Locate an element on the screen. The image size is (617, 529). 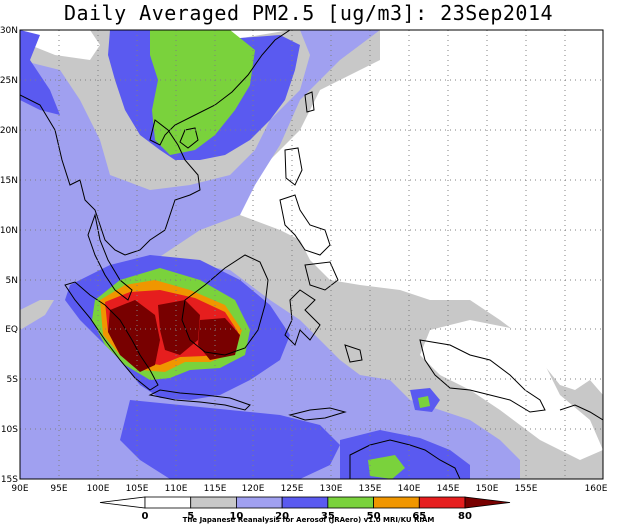
field-80-plus-a is located at coordinates (134, 336).